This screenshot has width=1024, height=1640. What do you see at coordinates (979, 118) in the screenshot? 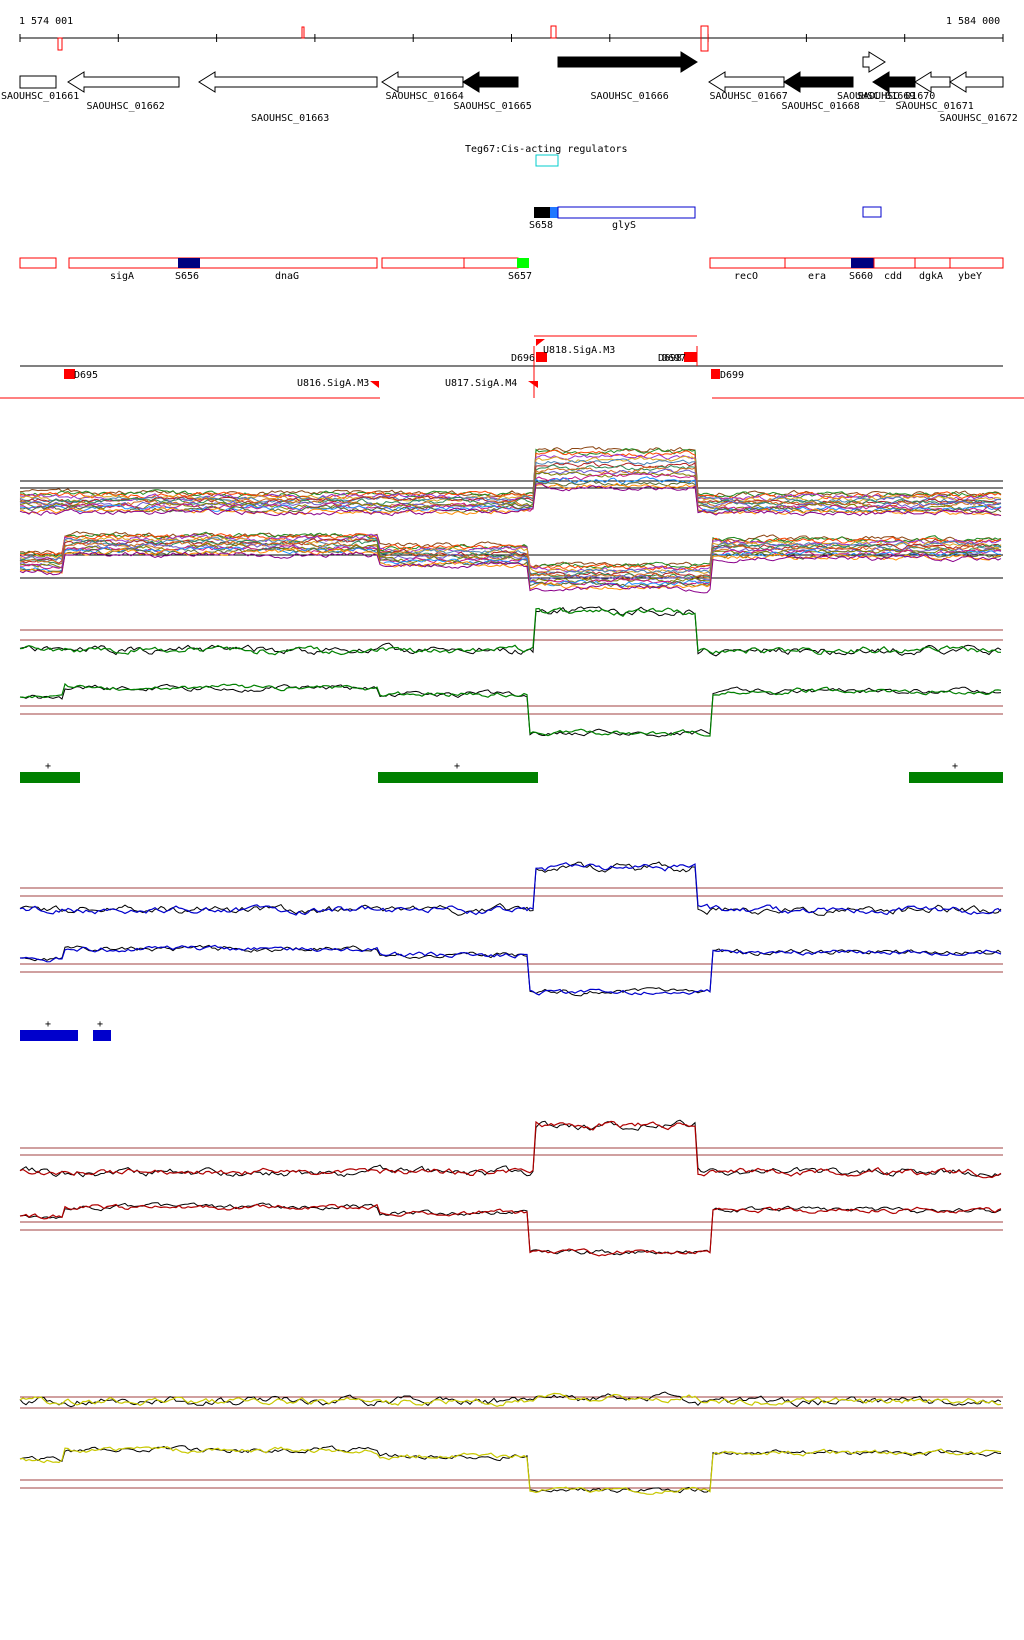
I see `gene-label: SAOUHSC_01672` at bounding box center [979, 118].